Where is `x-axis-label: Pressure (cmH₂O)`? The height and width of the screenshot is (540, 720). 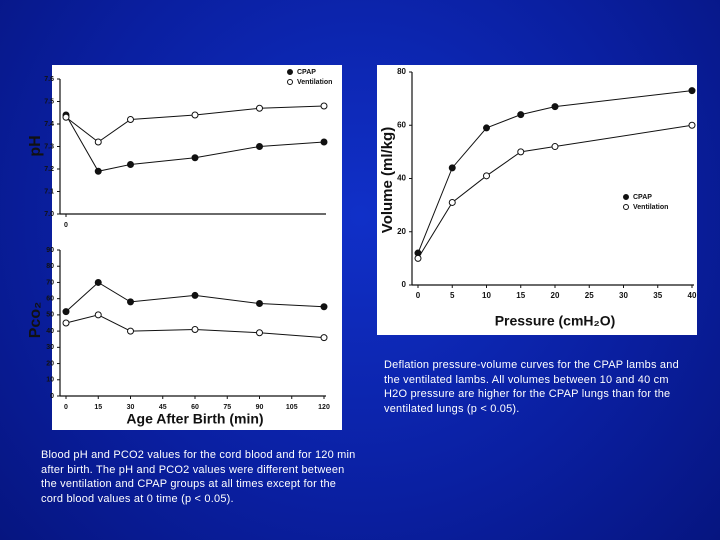
x-axis-label: Pressure (cmH₂O) is located at coordinates (555, 321).